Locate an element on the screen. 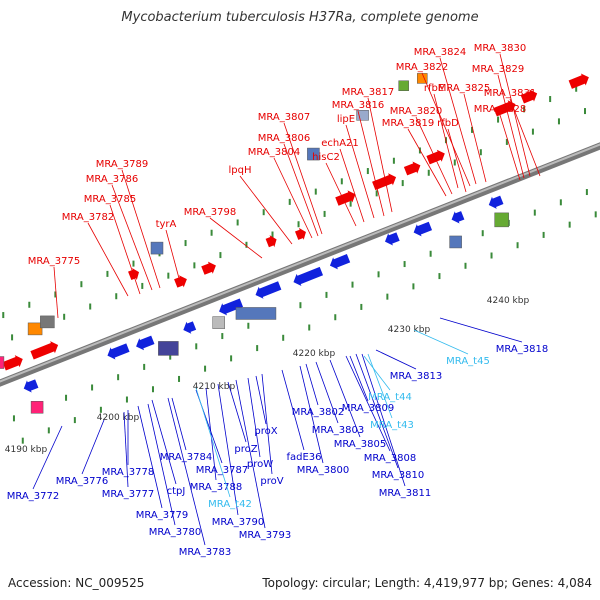  reverse-gene-label: MRA_3809 is located at coordinates (368, 408).